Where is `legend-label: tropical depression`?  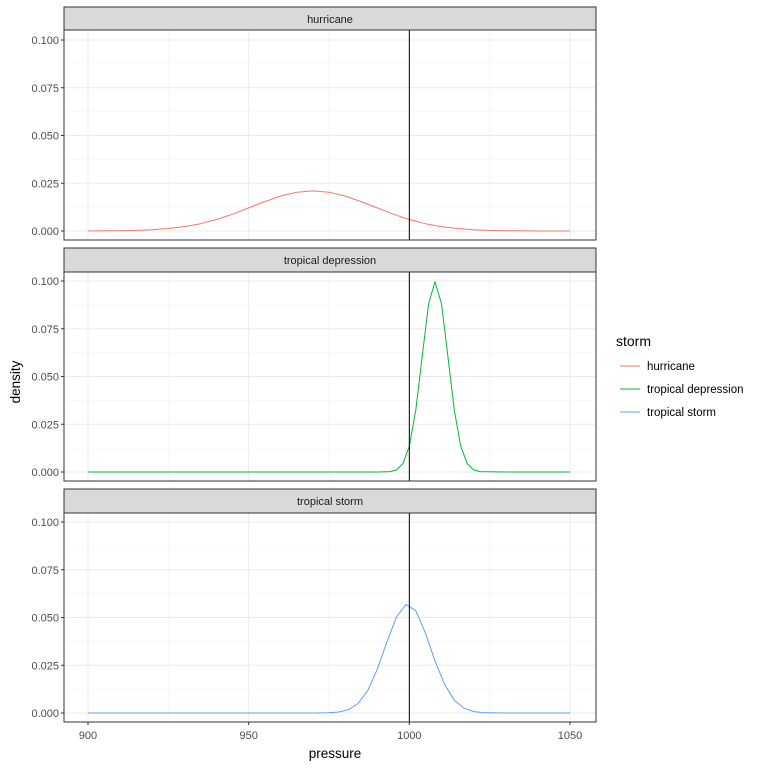 legend-label: tropical depression is located at coordinates (695, 390).